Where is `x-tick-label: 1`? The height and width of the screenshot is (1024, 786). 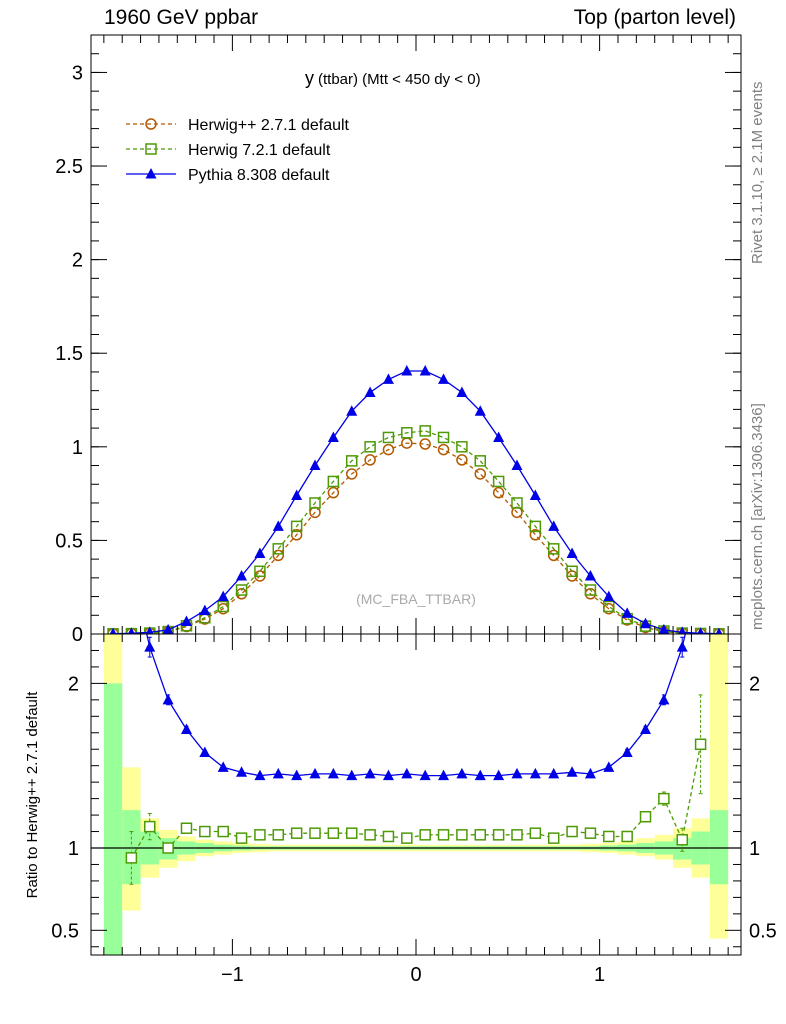
x-tick-label: 1 is located at coordinates (599, 975).